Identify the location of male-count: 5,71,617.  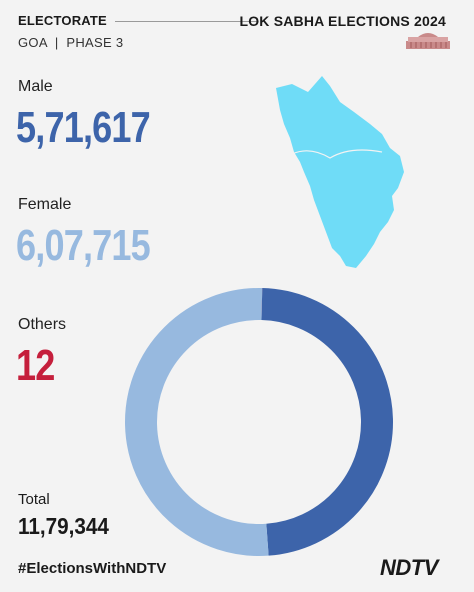
(83, 127).